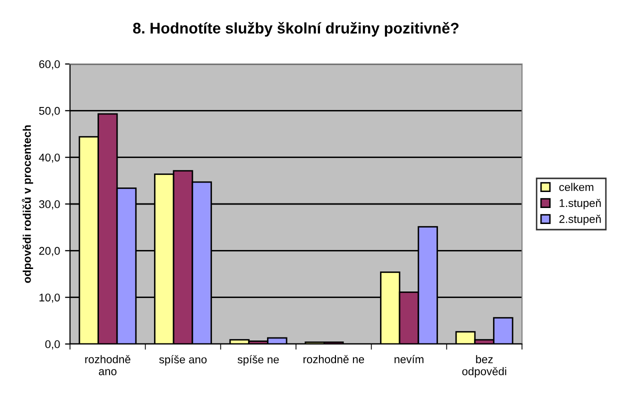 The width and height of the screenshot is (640, 401). What do you see at coordinates (576, 187) in the screenshot?
I see `legend-label: celkem` at bounding box center [576, 187].